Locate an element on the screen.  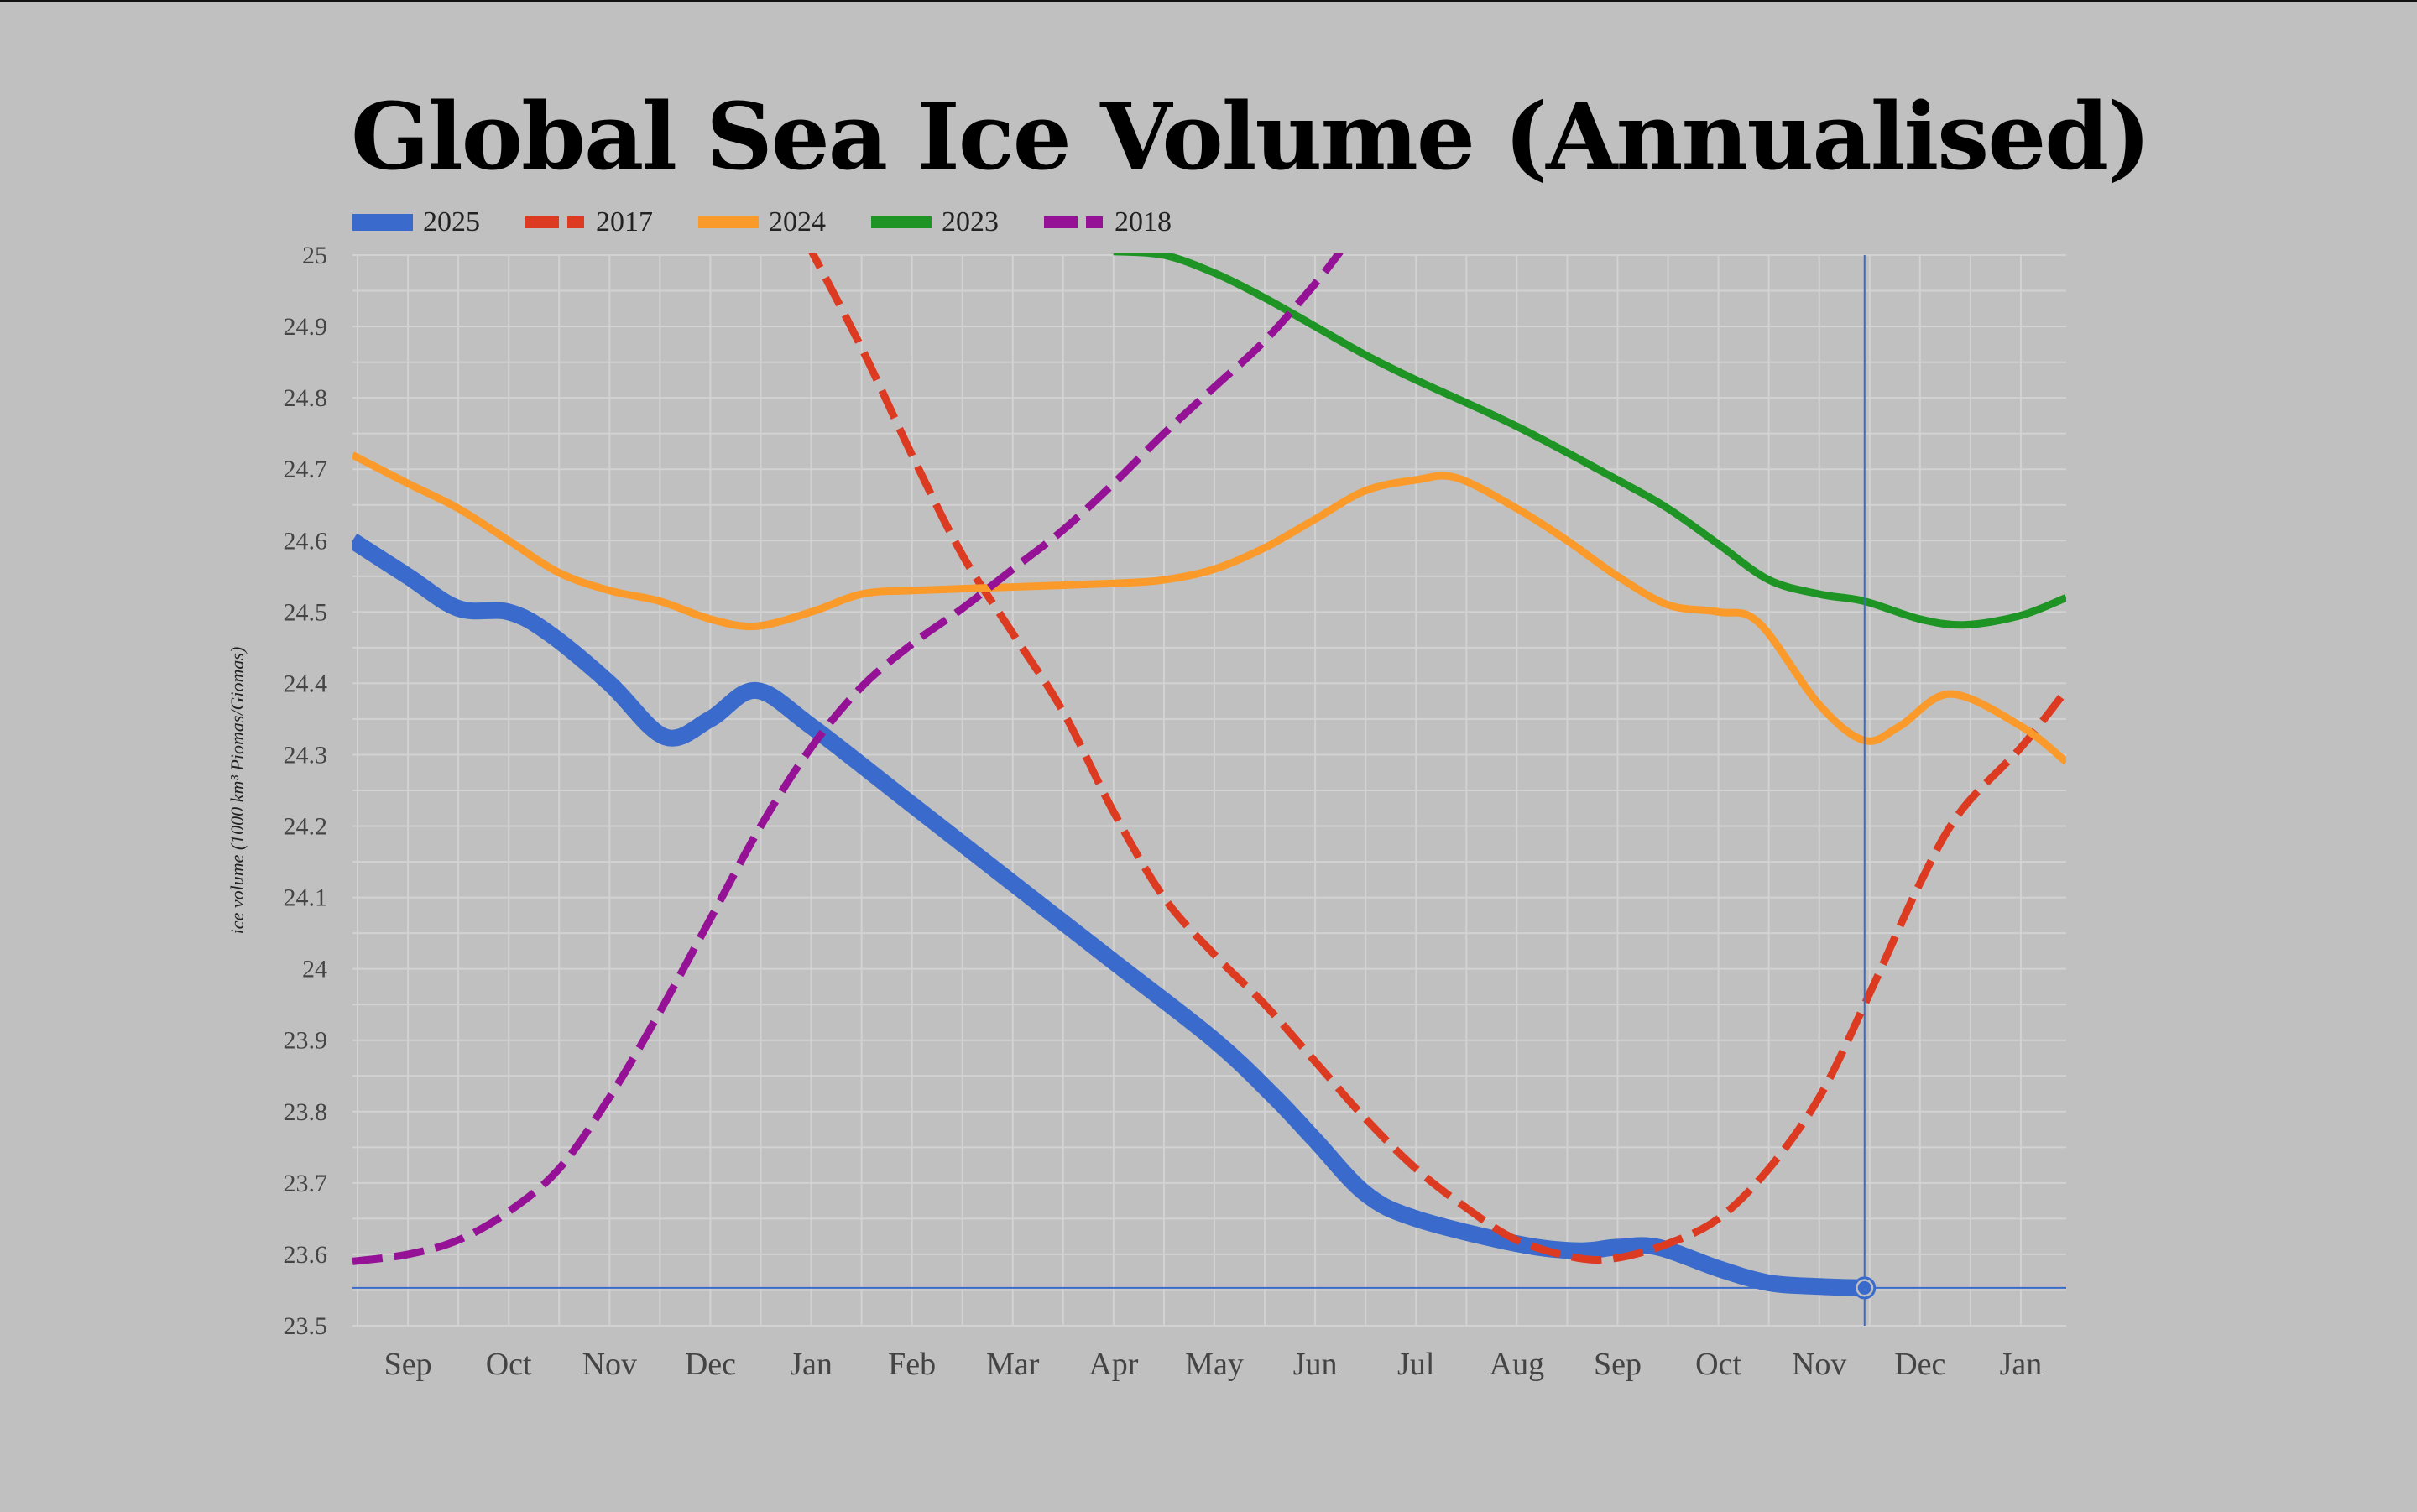
legend-label: 2023 is located at coordinates (970, 222).